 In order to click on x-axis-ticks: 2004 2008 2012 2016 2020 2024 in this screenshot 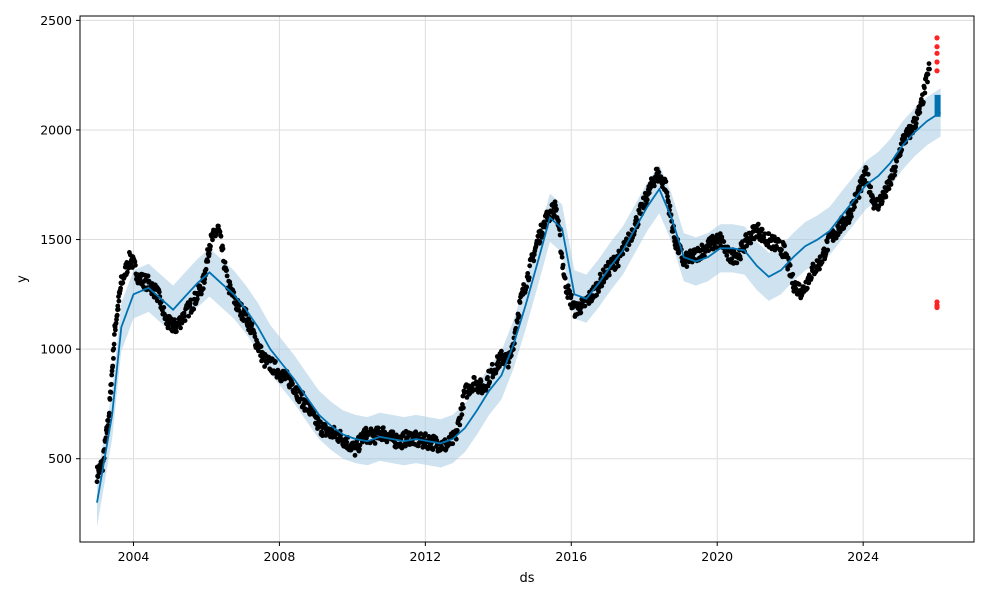, I will do `click(498, 553)`.